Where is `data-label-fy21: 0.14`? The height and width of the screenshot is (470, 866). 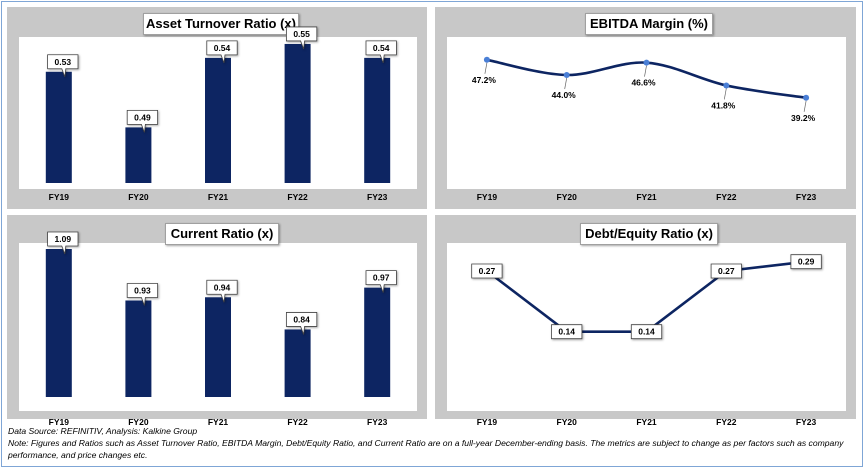 data-label-fy21: 0.14 is located at coordinates (646, 332).